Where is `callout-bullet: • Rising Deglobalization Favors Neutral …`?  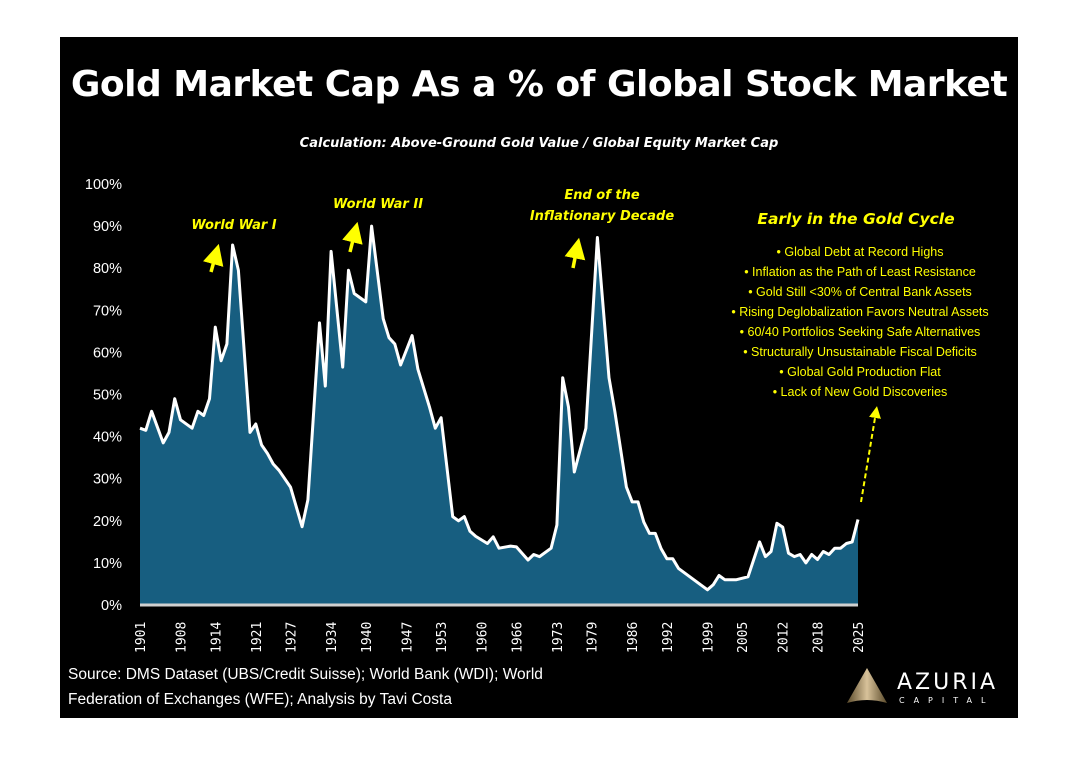
callout-bullet: • Rising Deglobalization Favors Neutral … is located at coordinates (859, 312).